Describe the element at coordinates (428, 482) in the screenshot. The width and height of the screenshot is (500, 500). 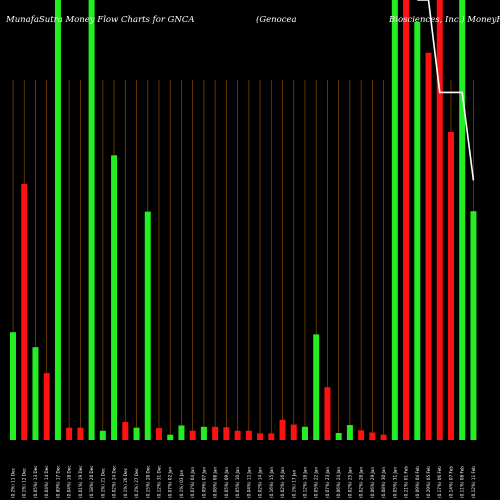
I see `x-tick-label: (0.29%) 05 Feb` at that location.